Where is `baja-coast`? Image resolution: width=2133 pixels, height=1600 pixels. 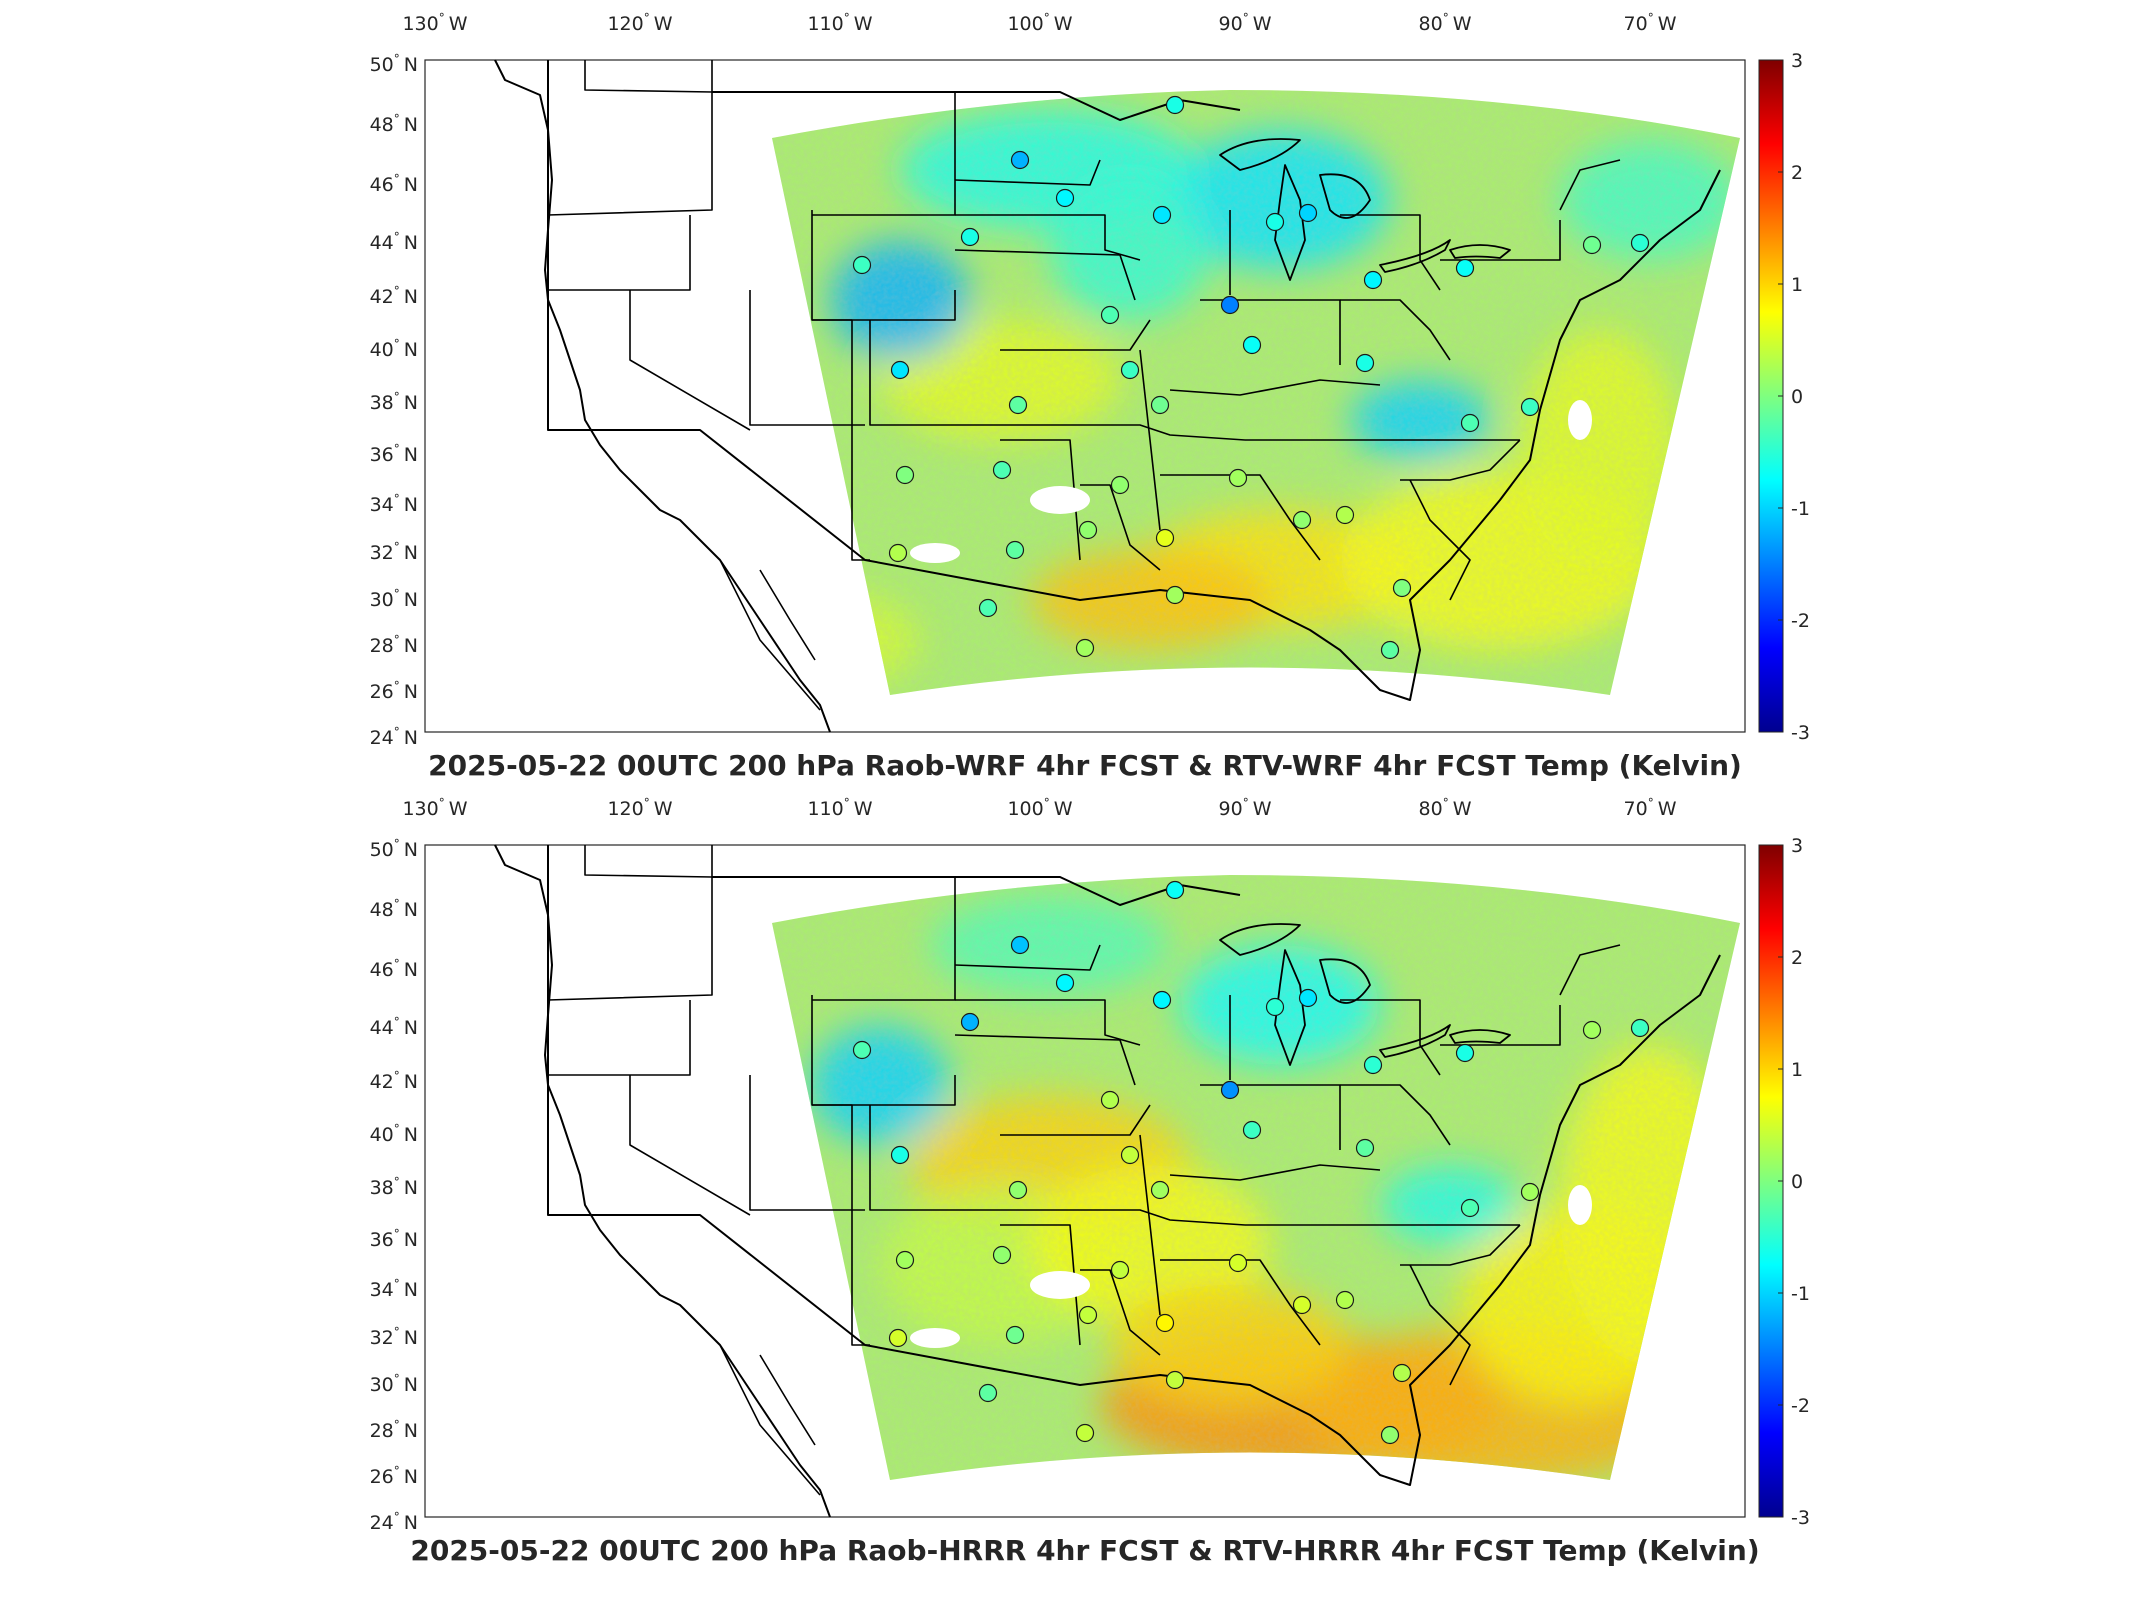 baja-coast is located at coordinates (770, 1420).